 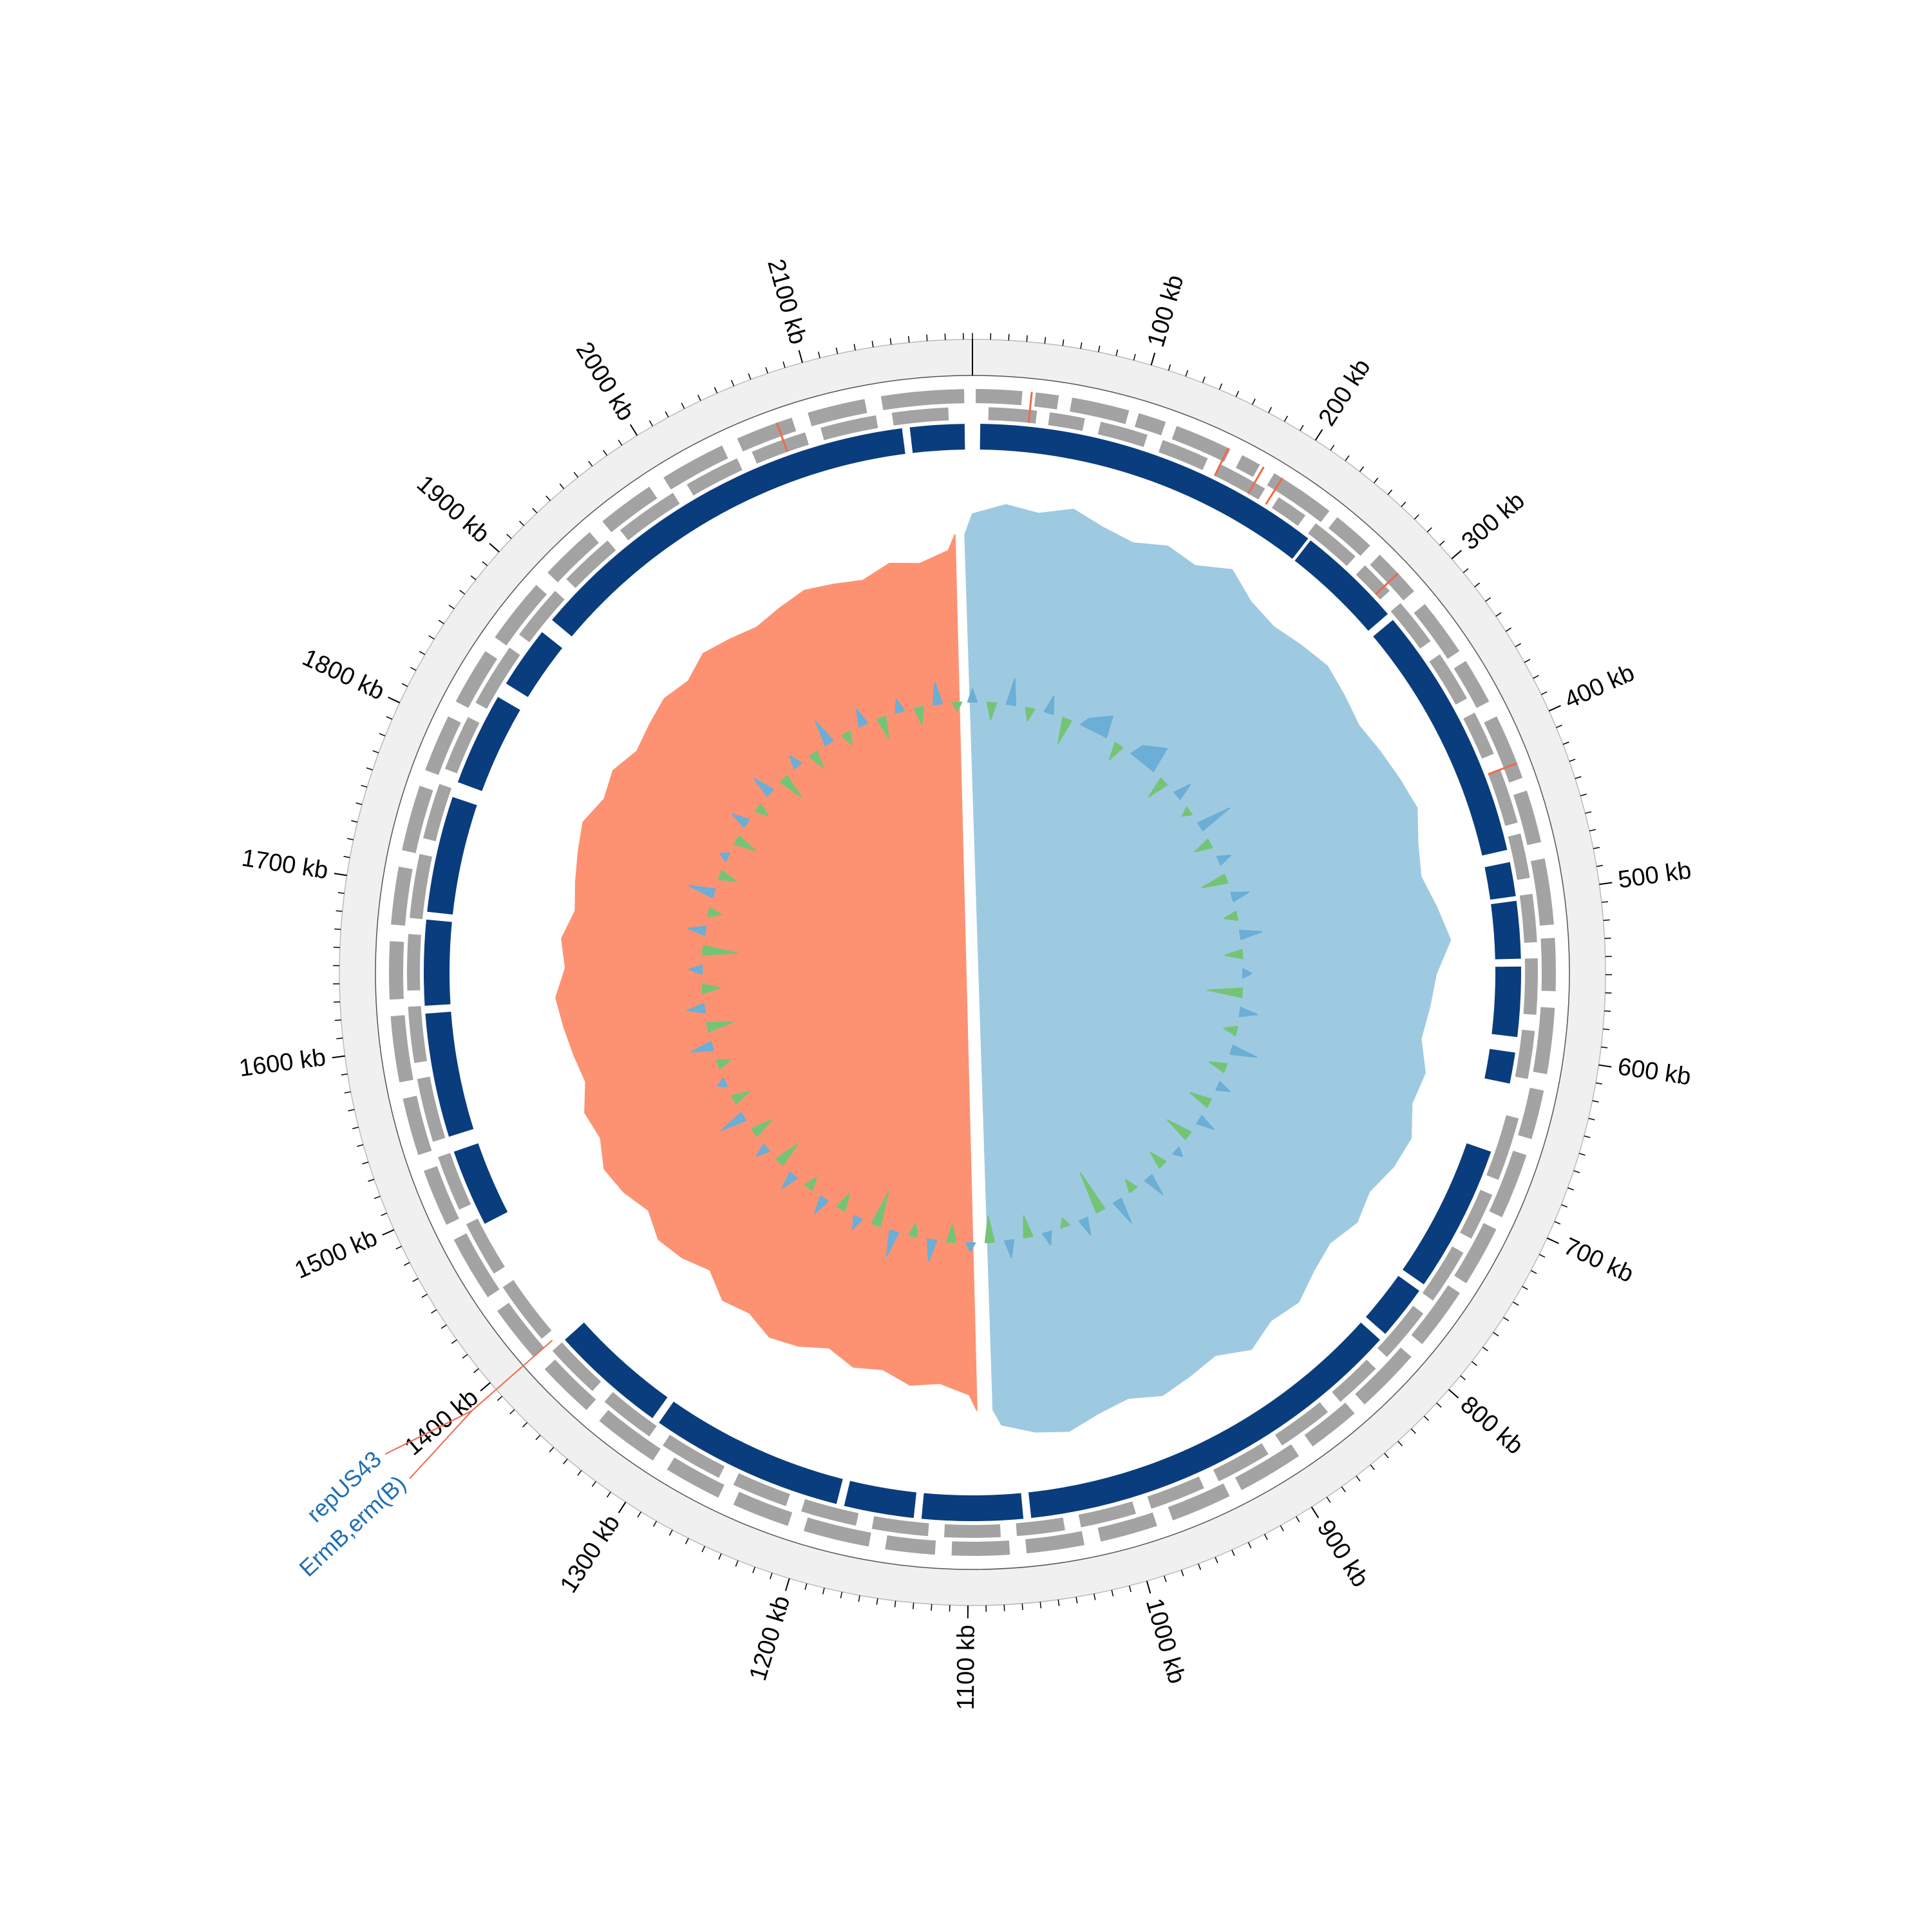 What do you see at coordinates (453, 509) in the screenshot?
I see `x-tick-label: 1900 kb` at bounding box center [453, 509].